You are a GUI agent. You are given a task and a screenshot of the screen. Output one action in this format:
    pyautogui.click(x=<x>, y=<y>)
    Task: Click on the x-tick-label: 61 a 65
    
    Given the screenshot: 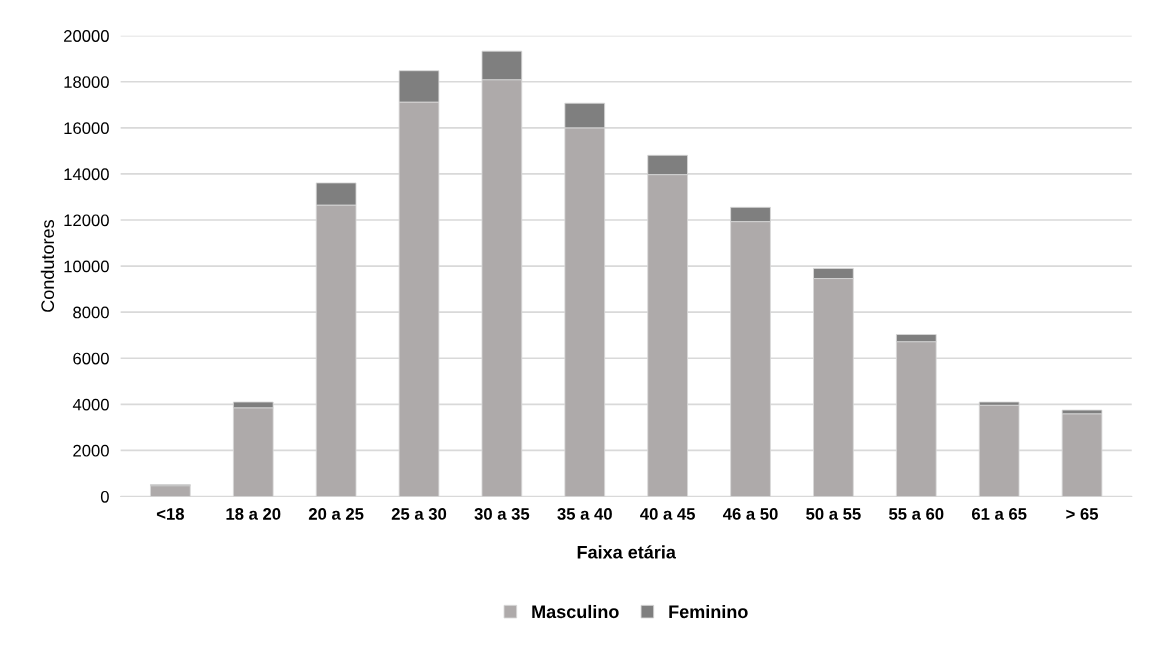 What is the action you would take?
    pyautogui.click(x=999, y=514)
    